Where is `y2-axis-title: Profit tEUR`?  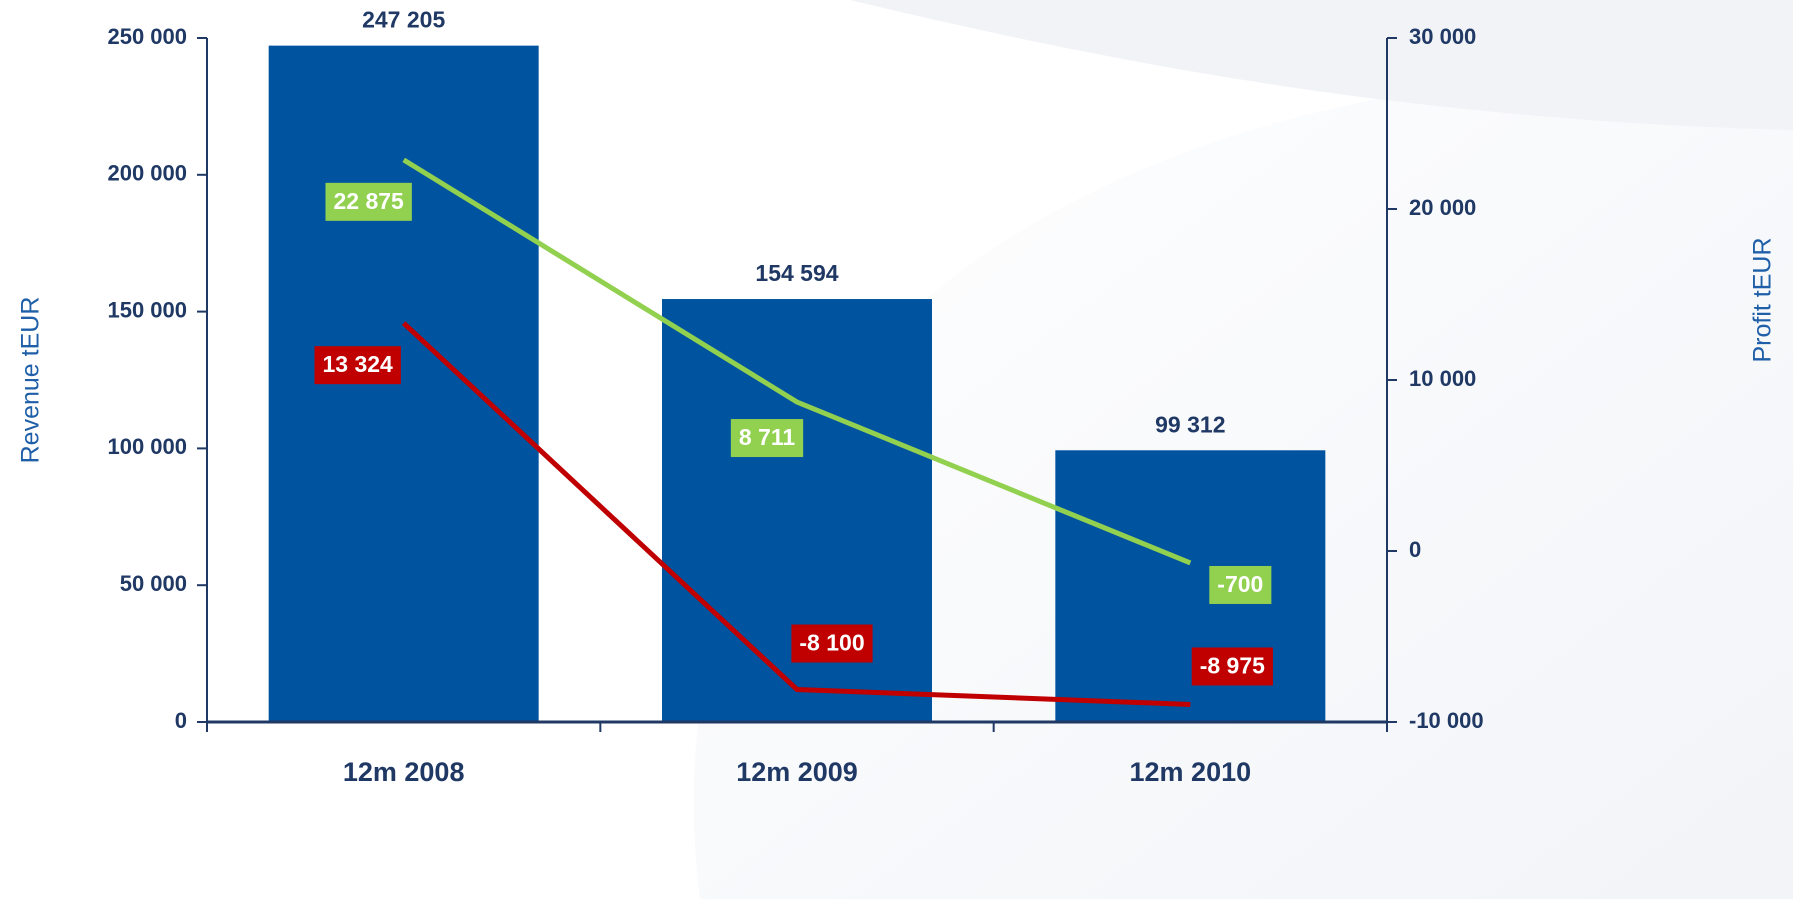 y2-axis-title: Profit tEUR is located at coordinates (1763, 299).